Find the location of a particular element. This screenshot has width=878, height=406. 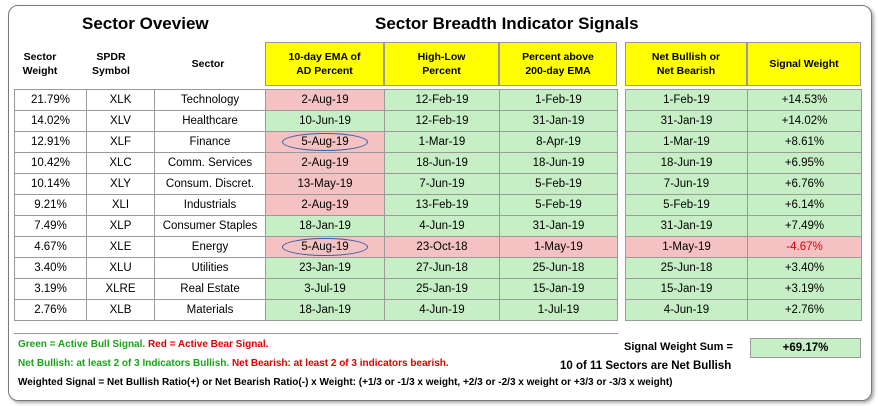

table-row: 25-Jun-18 +3.40% is located at coordinates (743, 268).